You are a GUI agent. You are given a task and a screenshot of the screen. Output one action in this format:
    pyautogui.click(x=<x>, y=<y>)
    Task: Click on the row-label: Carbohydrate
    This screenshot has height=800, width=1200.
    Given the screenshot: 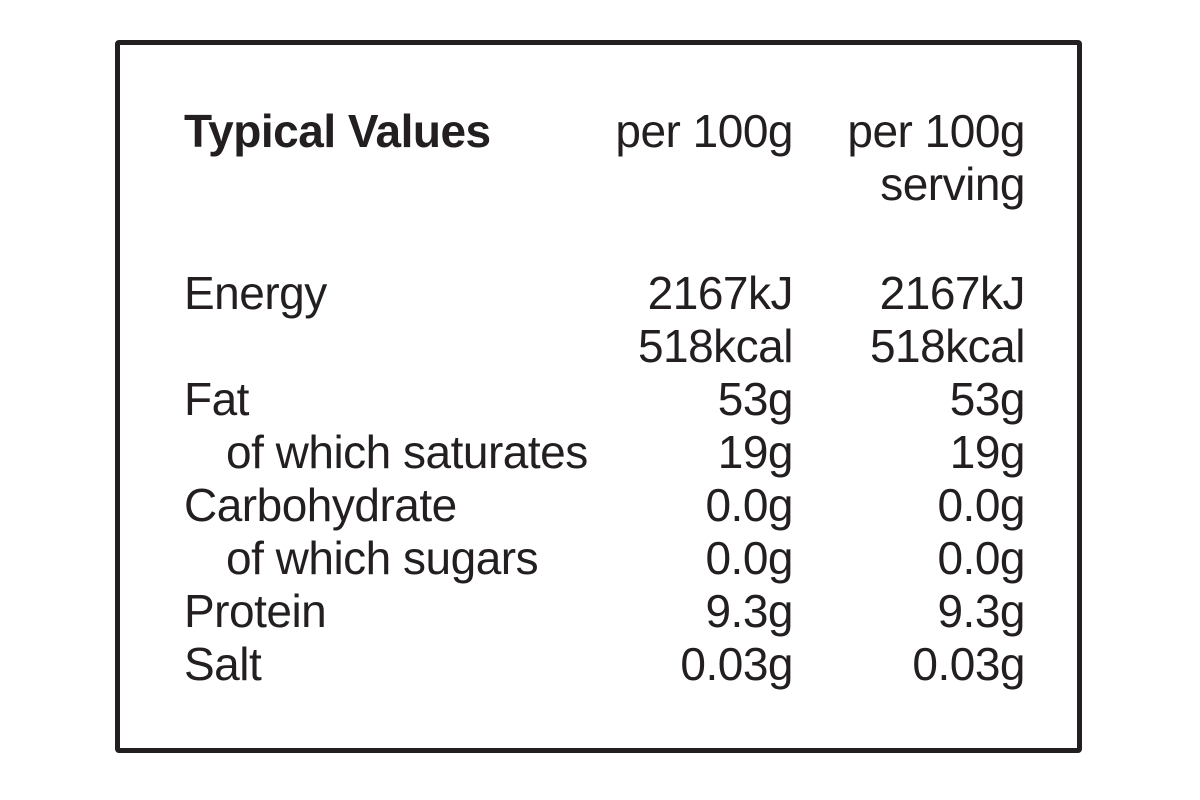 What is the action you would take?
    pyautogui.click(x=320, y=505)
    